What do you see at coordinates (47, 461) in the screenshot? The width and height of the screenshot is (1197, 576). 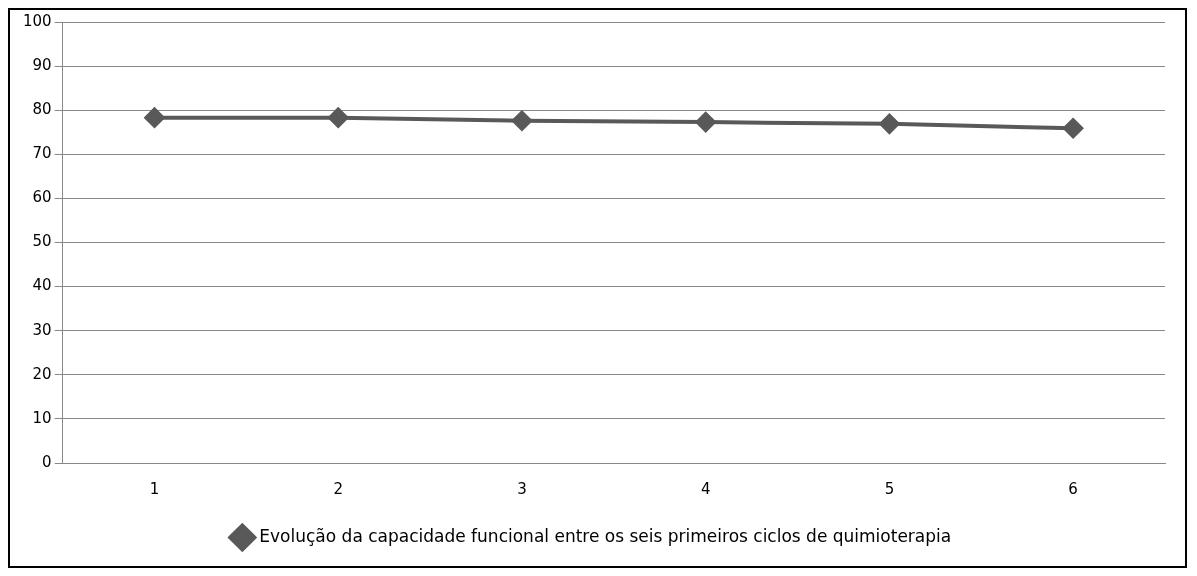 I see `y-tick-label: 0` at bounding box center [47, 461].